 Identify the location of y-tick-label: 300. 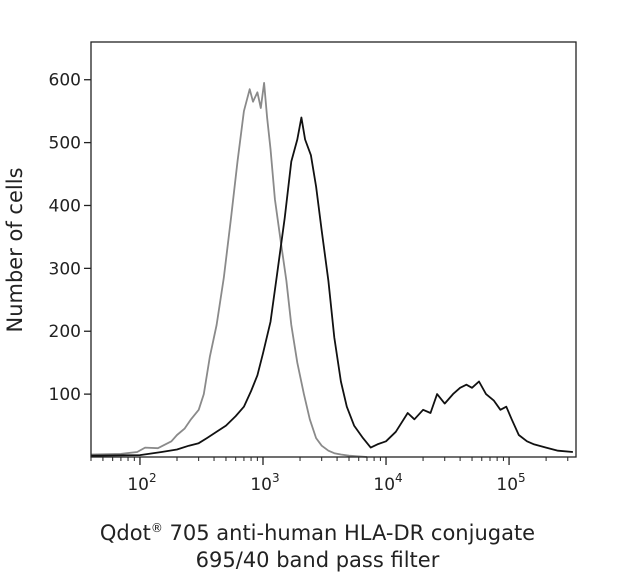
(65, 269).